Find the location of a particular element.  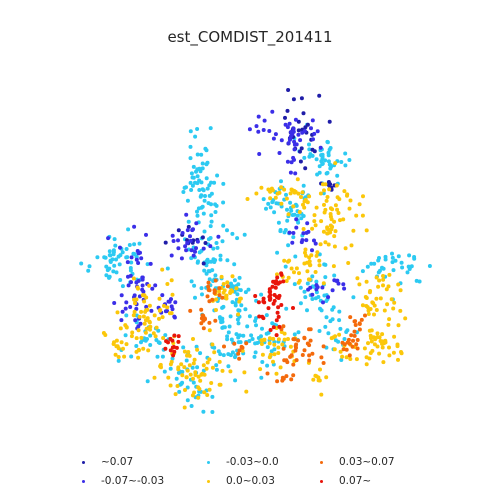

point-cluster is located at coordinates (319, 290).